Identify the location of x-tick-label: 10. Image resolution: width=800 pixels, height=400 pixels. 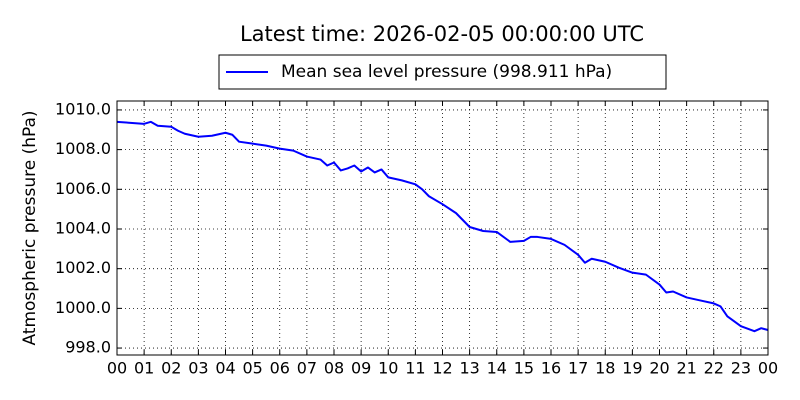
(388, 368).